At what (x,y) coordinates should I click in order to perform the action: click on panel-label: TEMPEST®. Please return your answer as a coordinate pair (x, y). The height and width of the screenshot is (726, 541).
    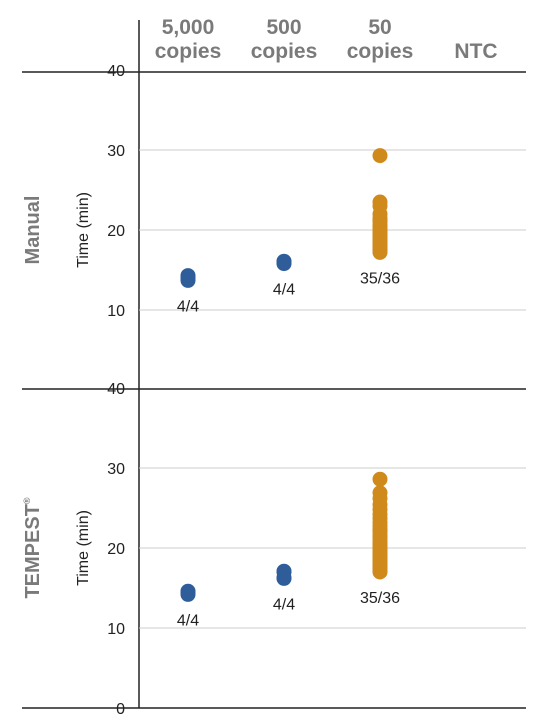
    Looking at the image, I should click on (33, 547).